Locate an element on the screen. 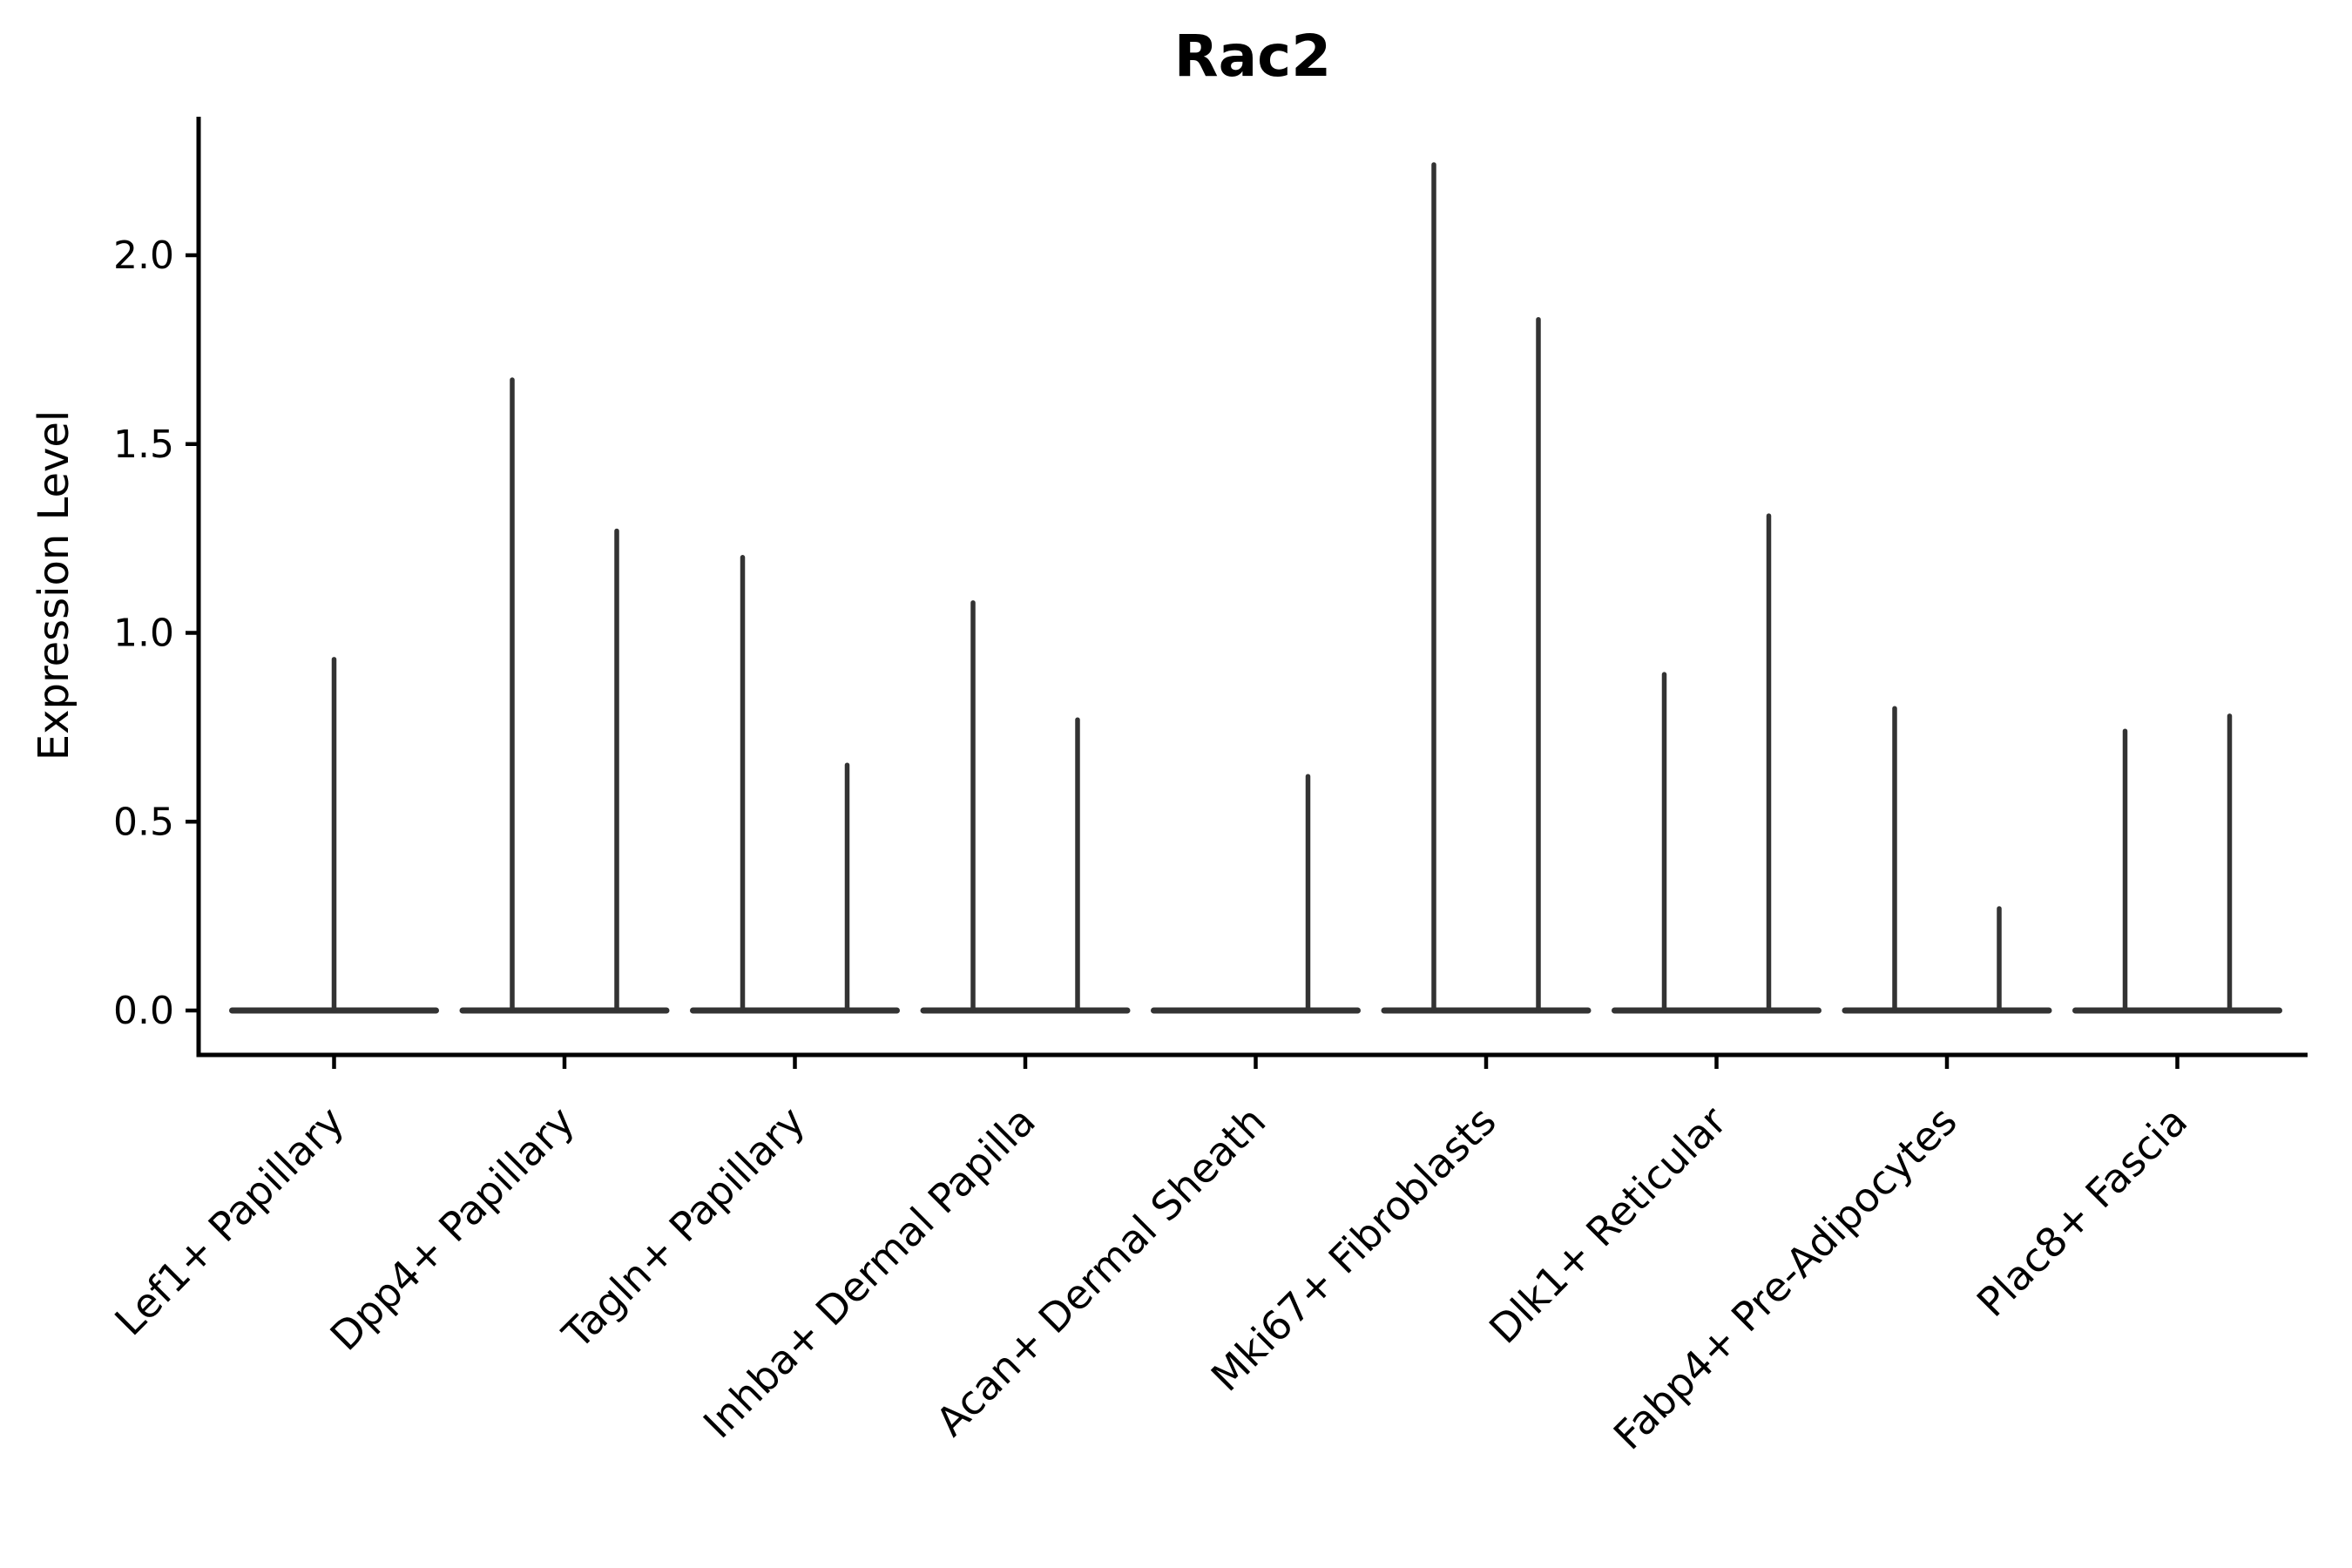 The width and height of the screenshot is (2352, 1568). y-tick-label: 0.0 is located at coordinates (143, 1011).